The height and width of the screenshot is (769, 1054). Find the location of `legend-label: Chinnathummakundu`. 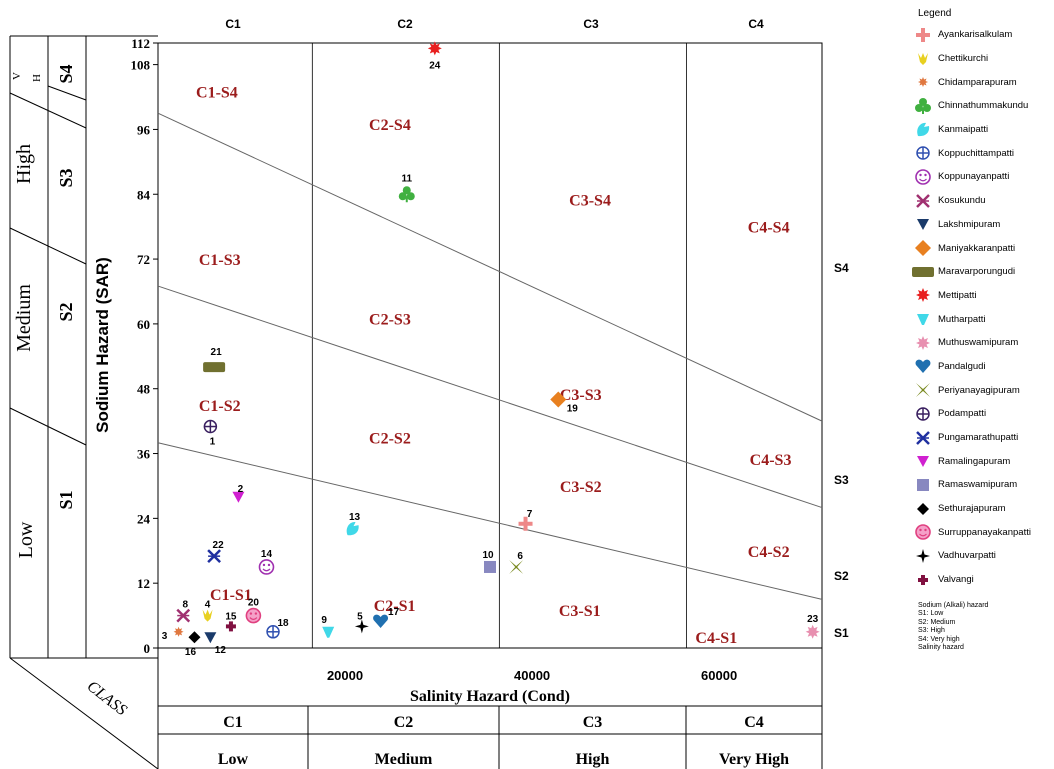

legend-label: Chinnathummakundu is located at coordinates (983, 106).